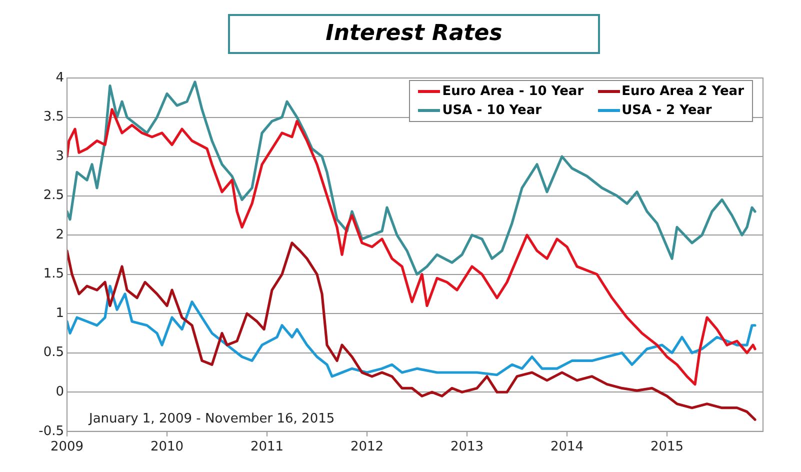 Image resolution: width=801 pixels, height=472 pixels. I want to click on legend-label: USA - 10 Year, so click(492, 110).